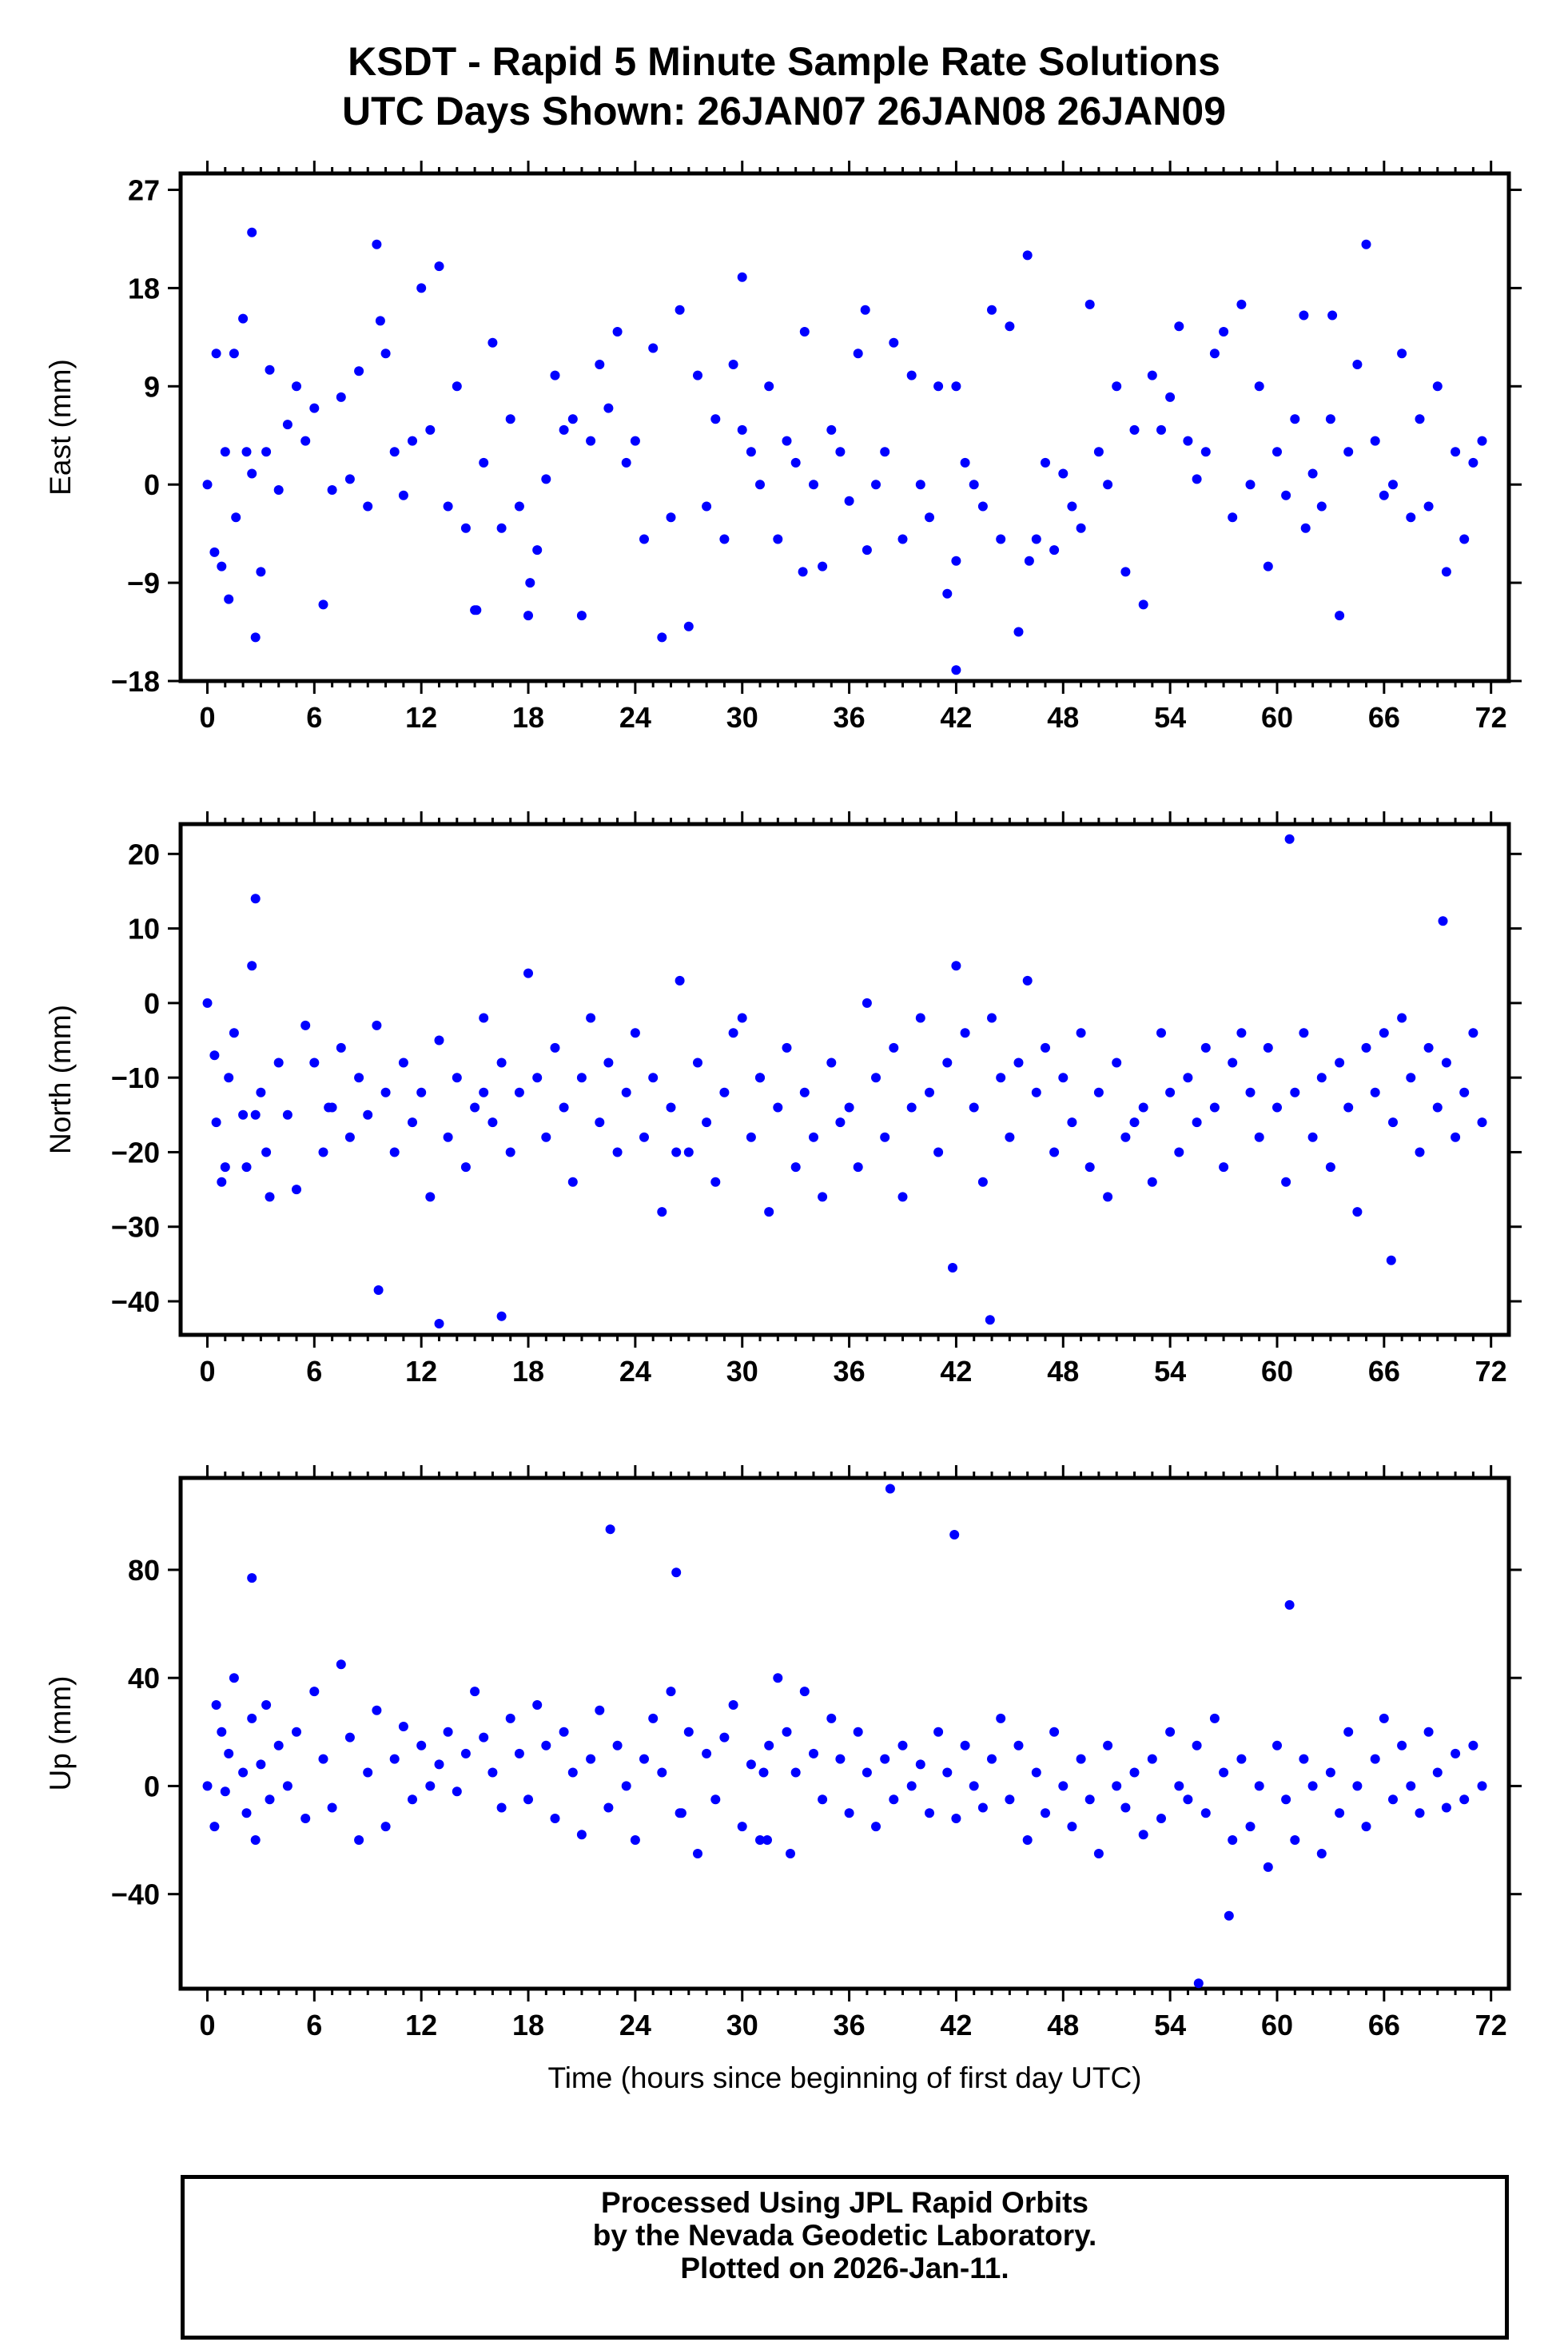 The image size is (1568, 2342). Describe the element at coordinates (421, 2025) in the screenshot. I see `x-tick-label: 12` at that location.